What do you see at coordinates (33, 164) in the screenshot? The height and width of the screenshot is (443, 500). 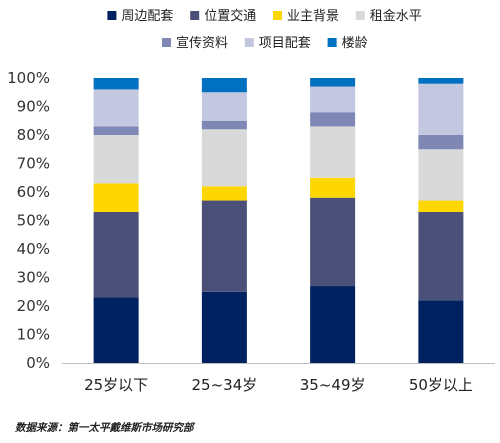 I see `y-tick-label: 70%` at bounding box center [33, 164].